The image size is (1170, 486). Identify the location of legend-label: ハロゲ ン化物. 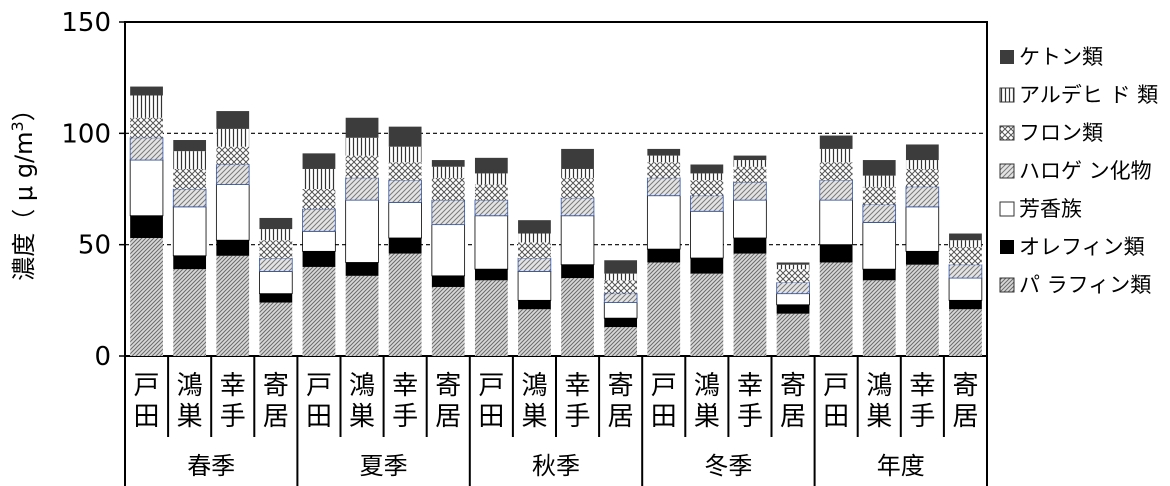
(1085, 171).